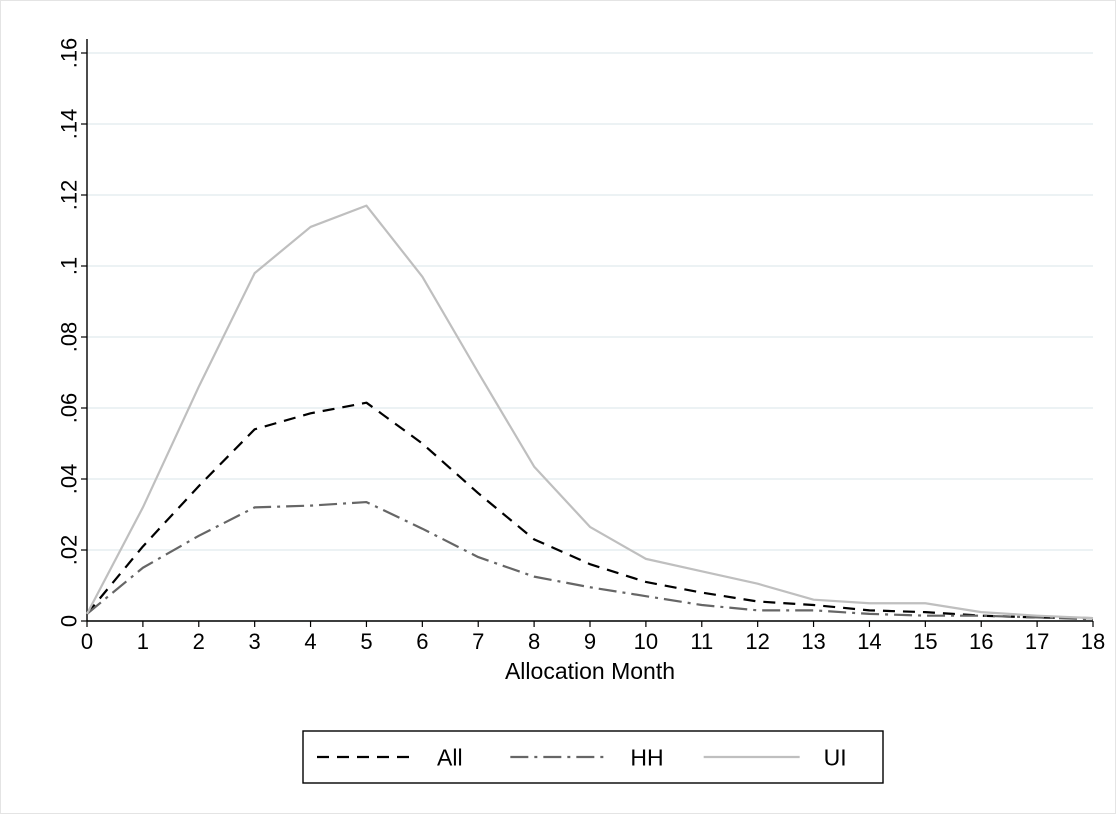 This screenshot has width=1116, height=815. I want to click on y-tick-label: 0, so click(69, 621).